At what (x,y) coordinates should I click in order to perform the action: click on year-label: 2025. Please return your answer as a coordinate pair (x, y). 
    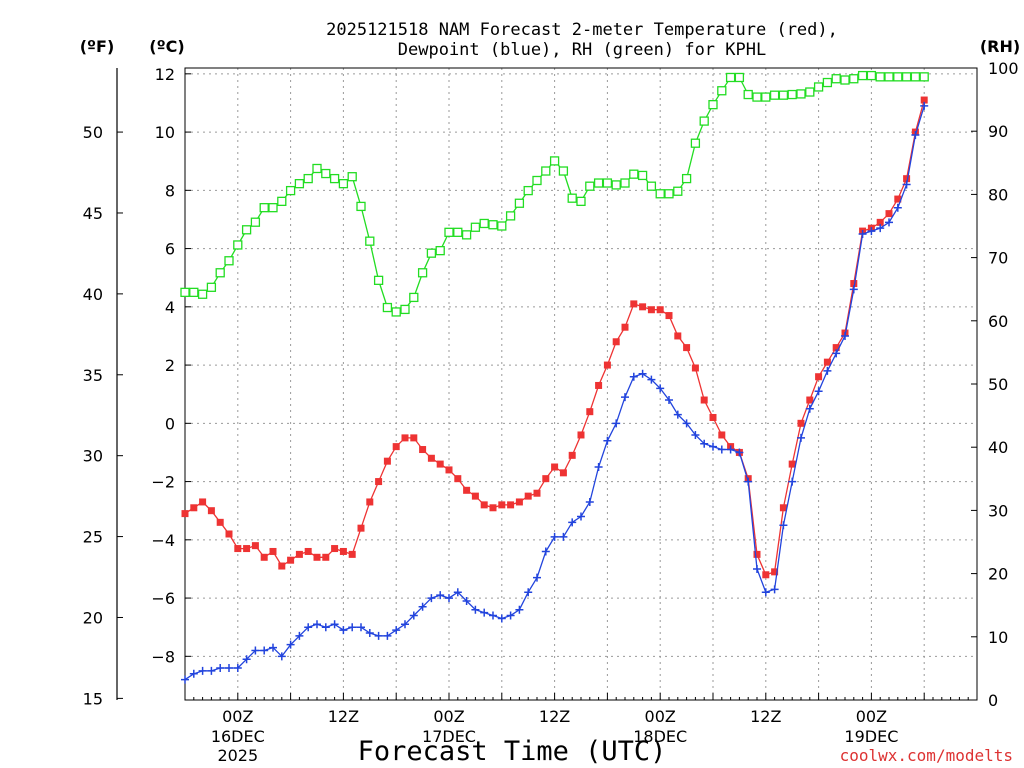
    Looking at the image, I should click on (237, 755).